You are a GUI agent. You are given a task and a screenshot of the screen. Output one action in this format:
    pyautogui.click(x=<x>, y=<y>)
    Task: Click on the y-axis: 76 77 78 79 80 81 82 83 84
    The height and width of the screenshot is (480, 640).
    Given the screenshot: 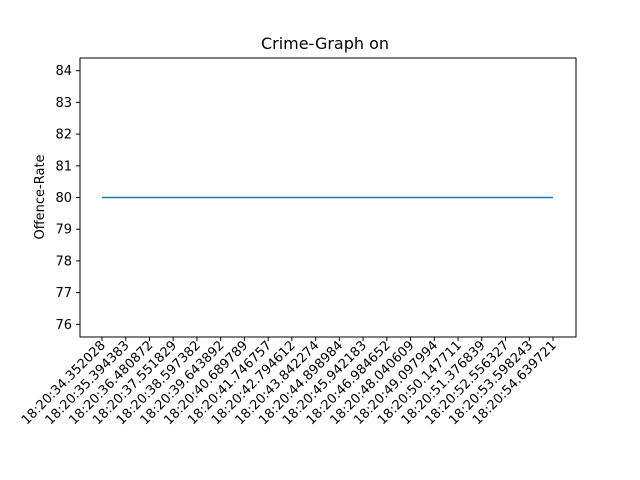 What is the action you would take?
    pyautogui.click(x=67, y=198)
    